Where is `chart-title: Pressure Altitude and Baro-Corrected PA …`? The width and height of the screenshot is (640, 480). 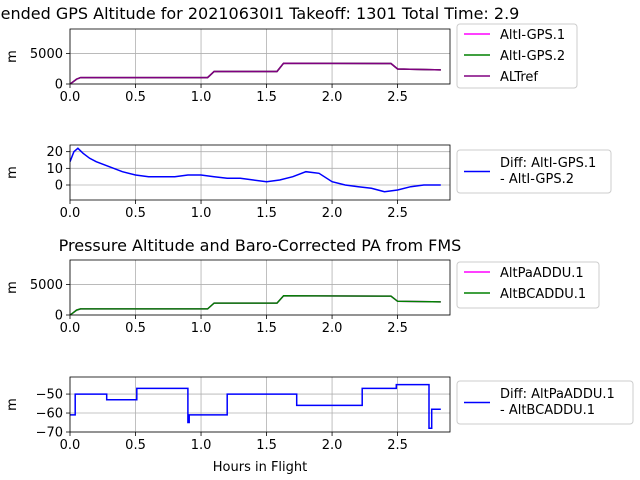
chart-title: Pressure Altitude and Baro-Corrected PA … is located at coordinates (260, 245).